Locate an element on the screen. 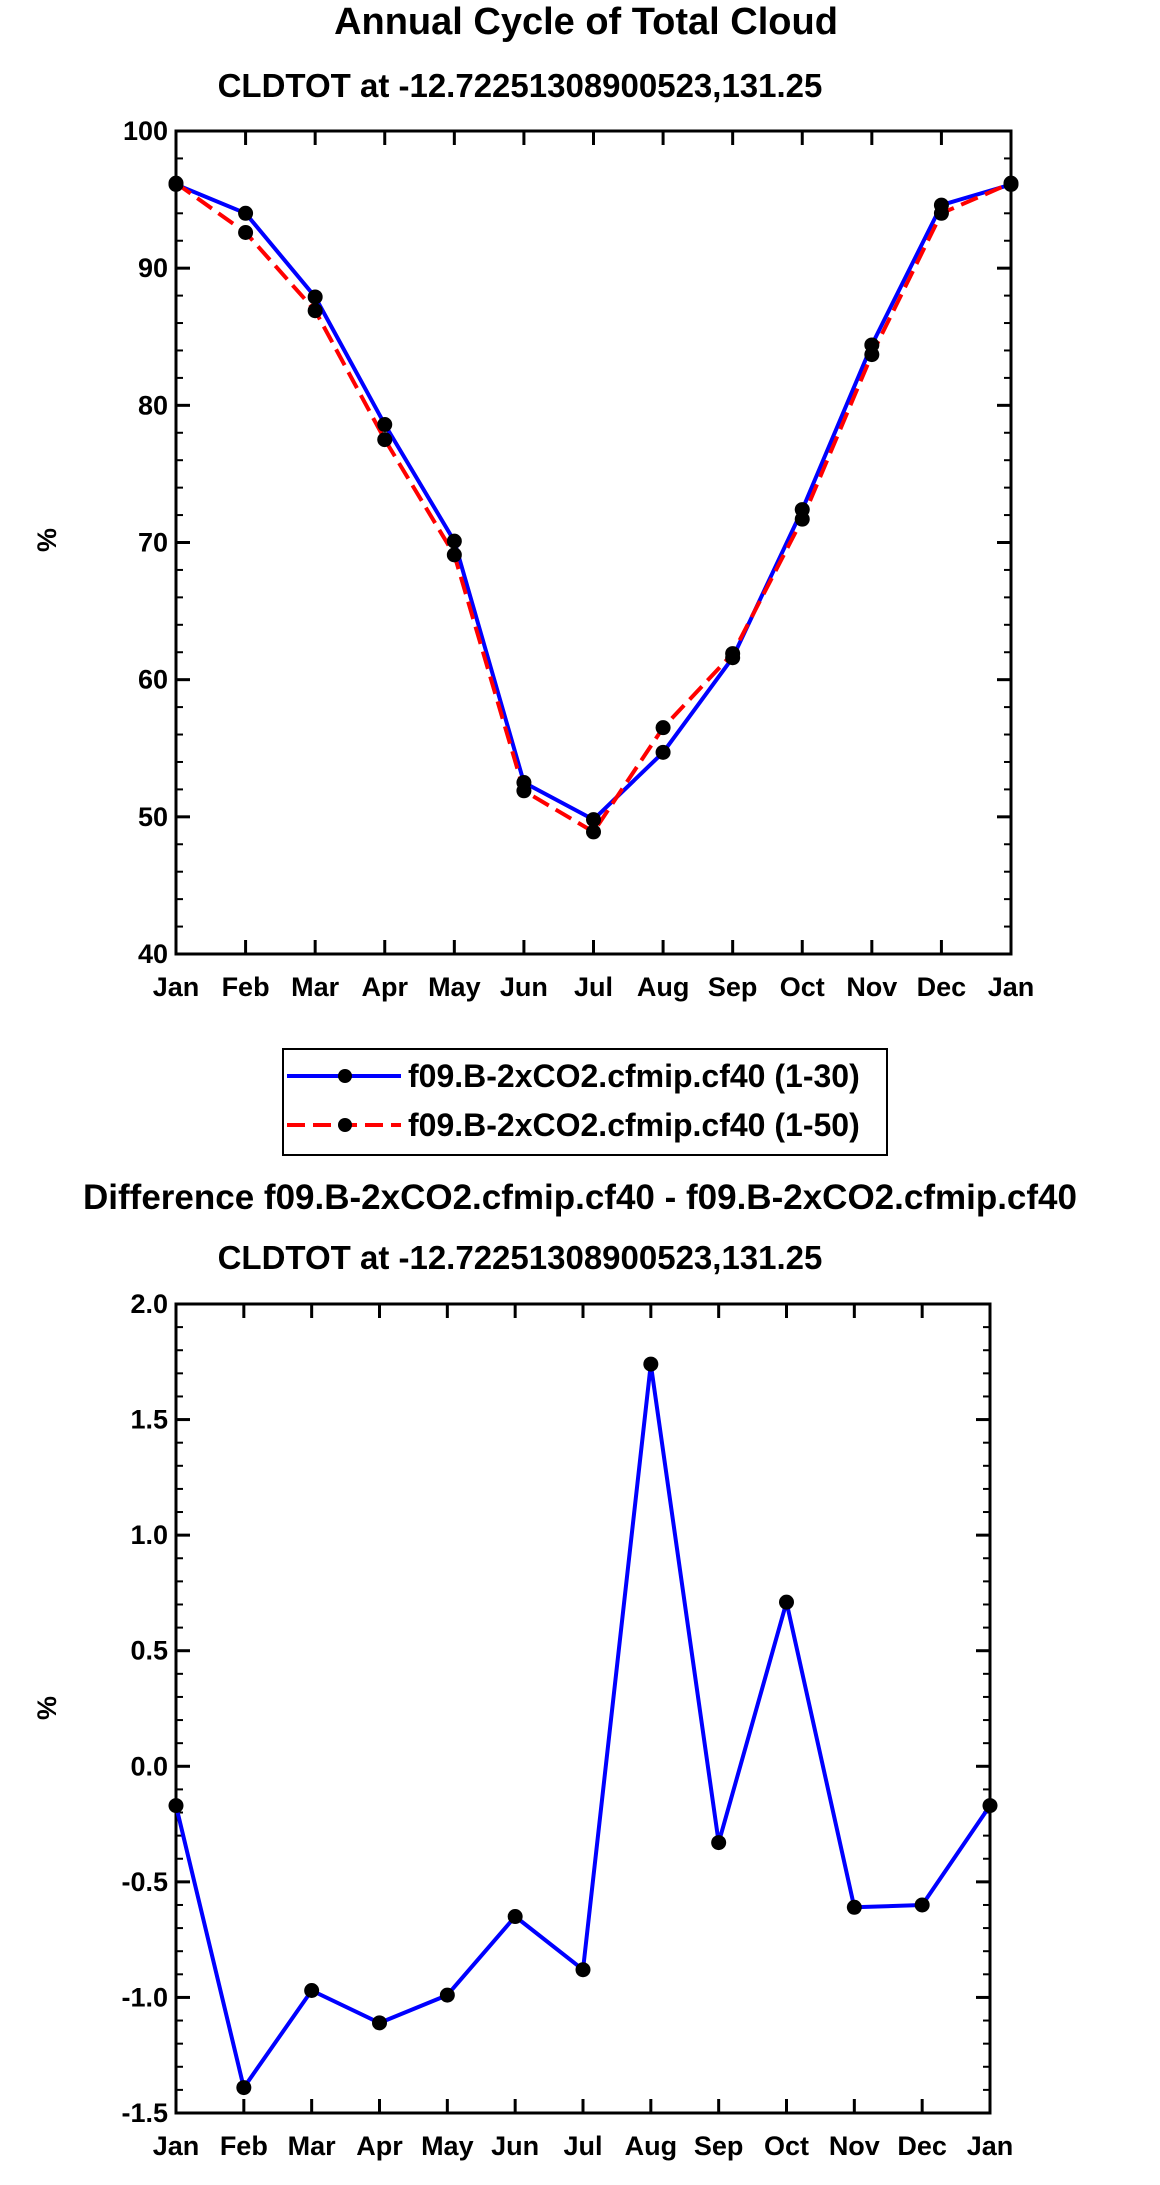  chart1-xtick-label: Jul is located at coordinates (593, 987).